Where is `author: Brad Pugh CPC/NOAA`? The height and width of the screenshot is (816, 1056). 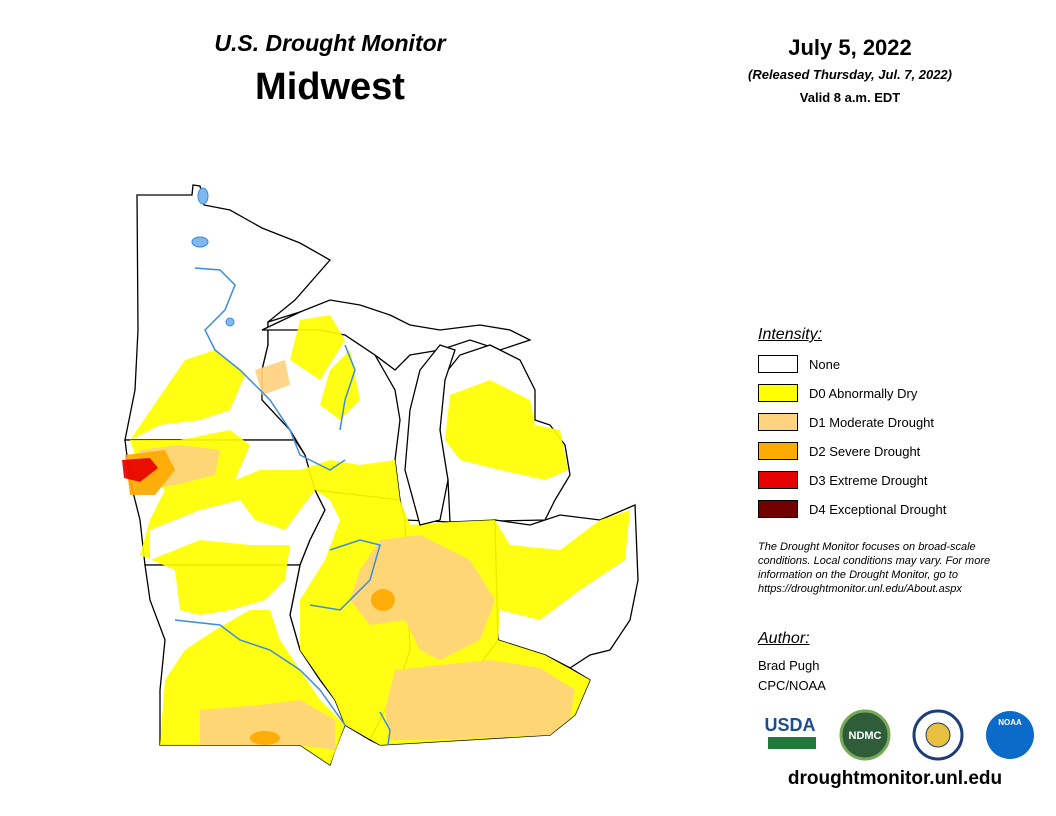 author: Brad Pugh CPC/NOAA is located at coordinates (792, 676).